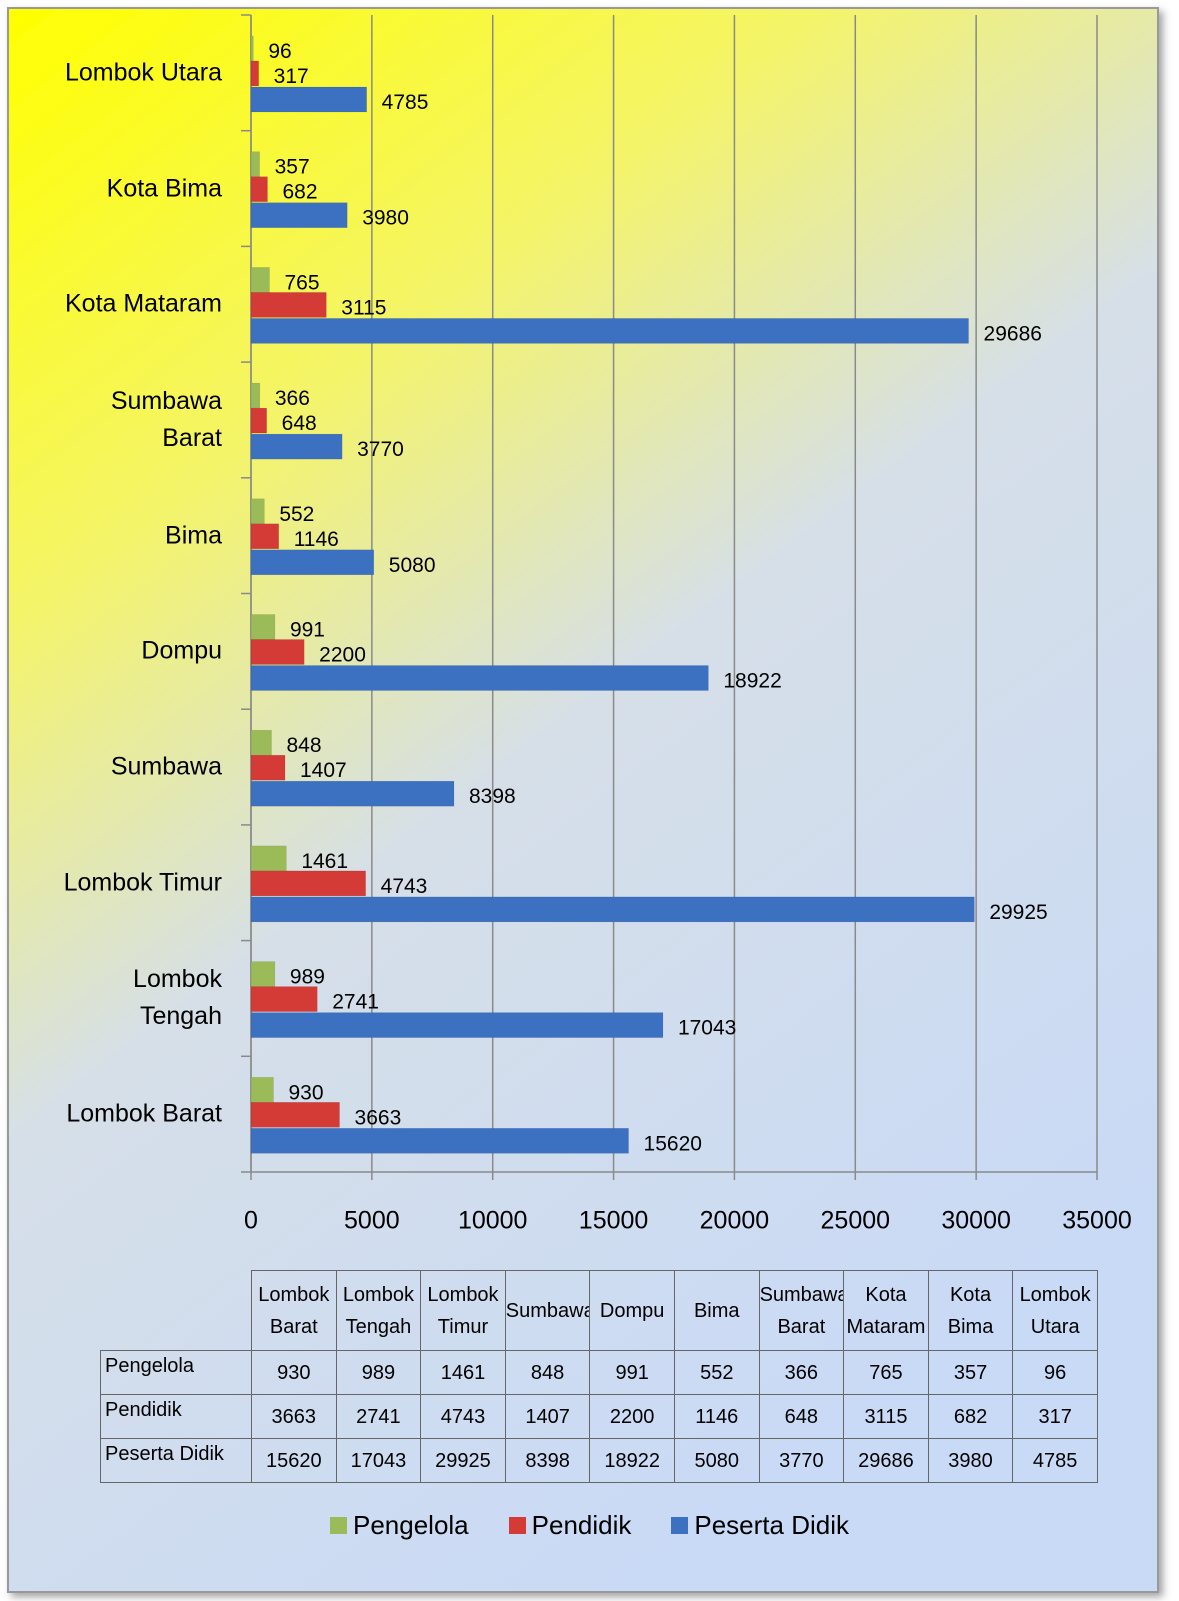 This screenshot has width=1179, height=1601. What do you see at coordinates (412, 565) in the screenshot?
I see `data-label: 5080` at bounding box center [412, 565].